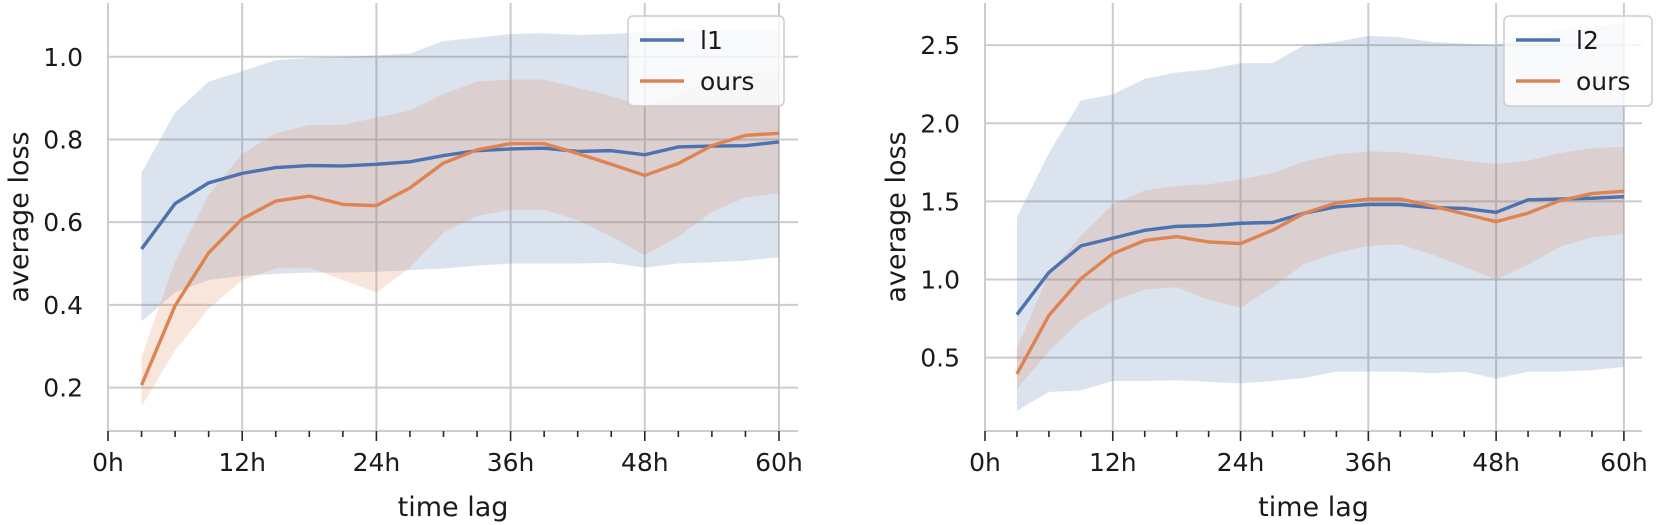 The width and height of the screenshot is (1675, 525). I want to click on series-line-l1, so click(460, 195).